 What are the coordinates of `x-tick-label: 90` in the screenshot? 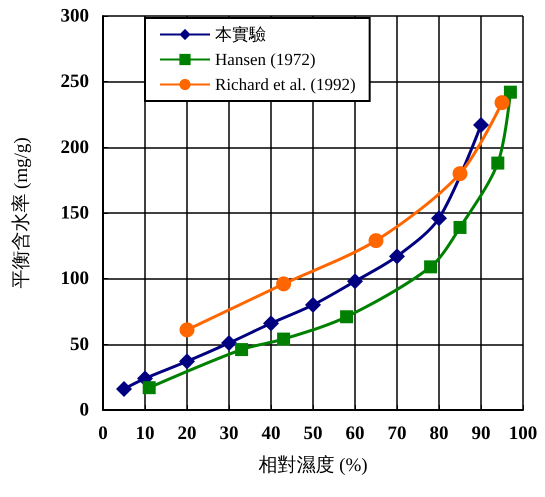 It's located at (481, 433).